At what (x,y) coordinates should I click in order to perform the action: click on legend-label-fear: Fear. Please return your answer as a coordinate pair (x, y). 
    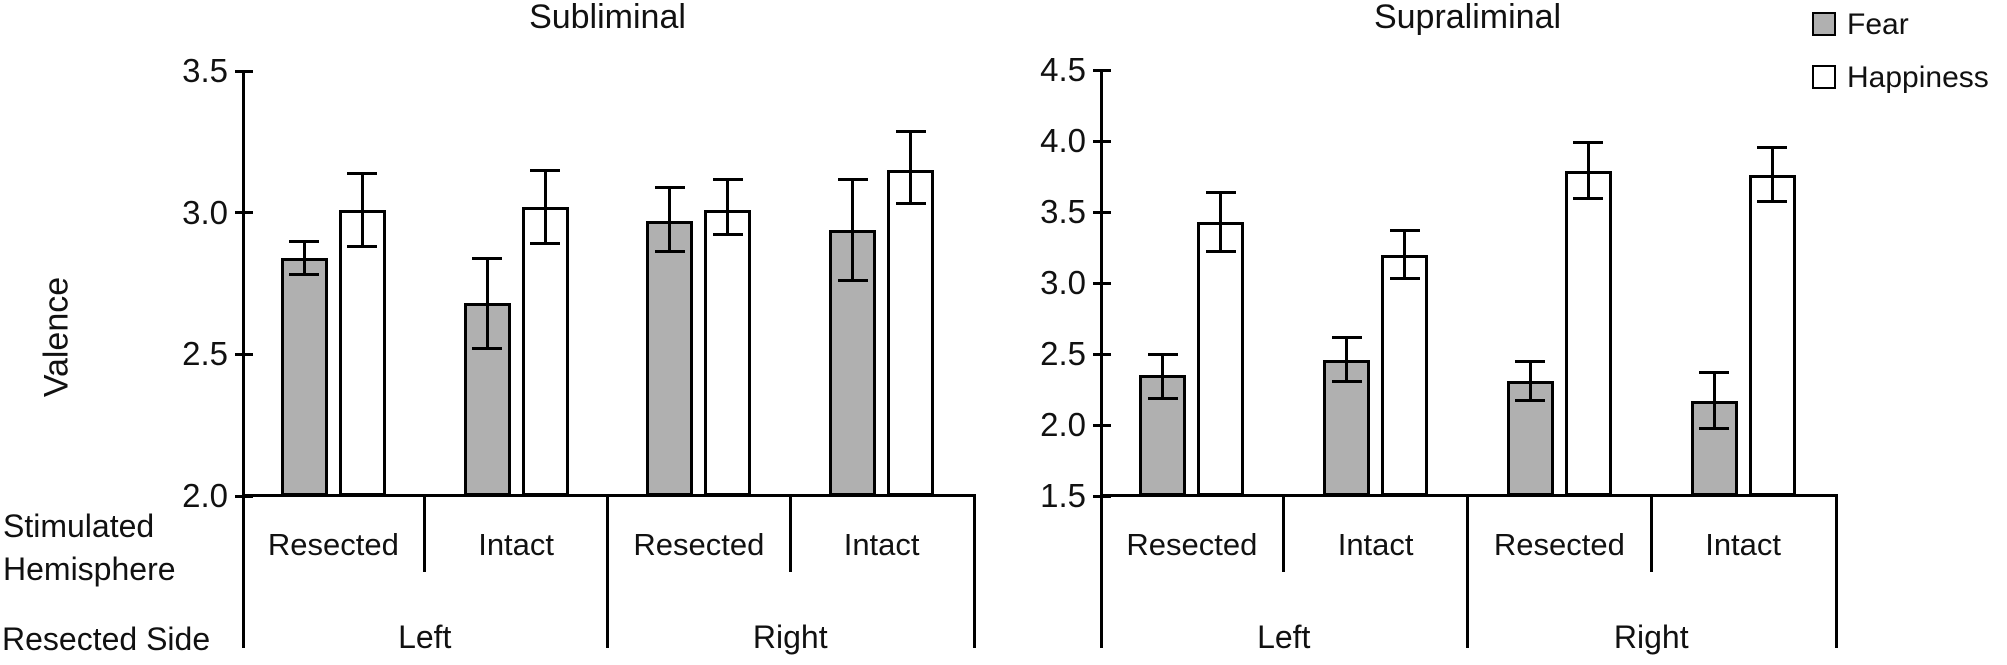
    Looking at the image, I should click on (1878, 24).